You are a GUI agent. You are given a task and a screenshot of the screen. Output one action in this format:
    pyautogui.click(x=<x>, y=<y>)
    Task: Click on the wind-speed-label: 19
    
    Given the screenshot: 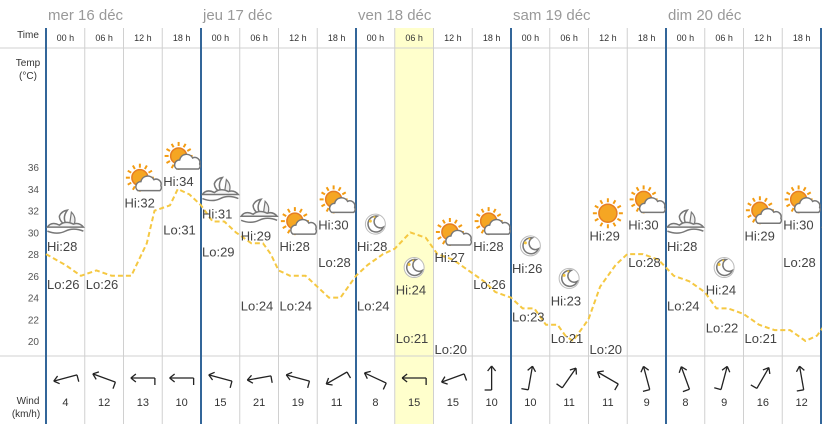 What is the action you would take?
    pyautogui.click(x=298, y=403)
    